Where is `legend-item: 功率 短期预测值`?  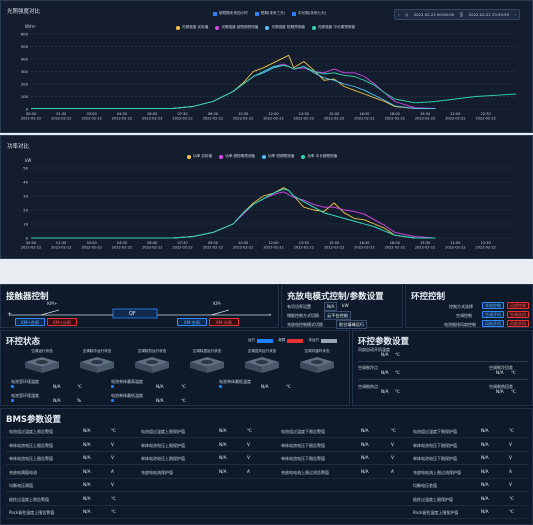 legend-item: 功率 短期预测值 is located at coordinates (278, 156).